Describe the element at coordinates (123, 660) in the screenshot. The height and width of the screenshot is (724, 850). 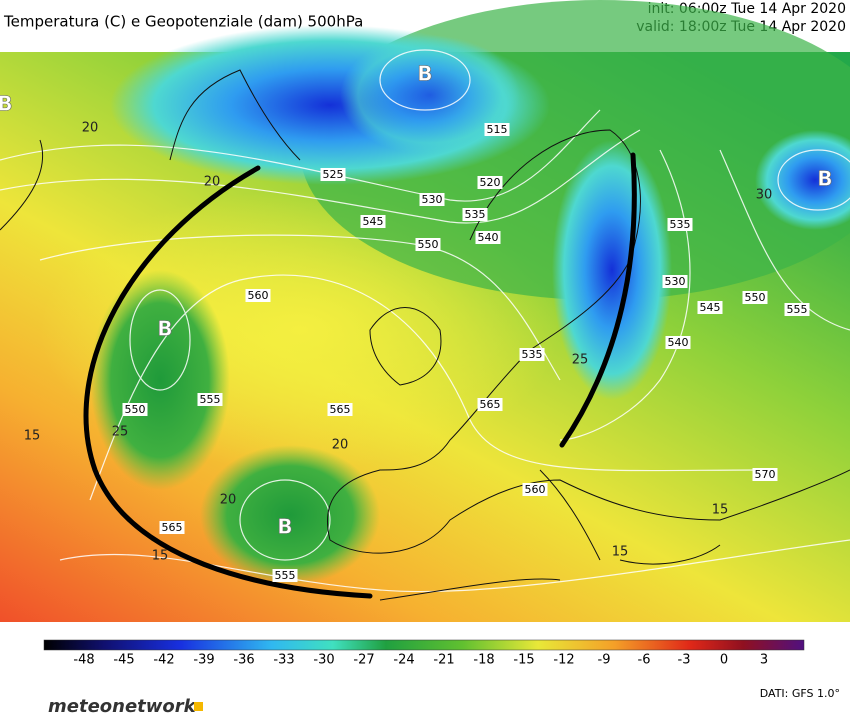
I see `colorbar-tick-label: -45` at that location.